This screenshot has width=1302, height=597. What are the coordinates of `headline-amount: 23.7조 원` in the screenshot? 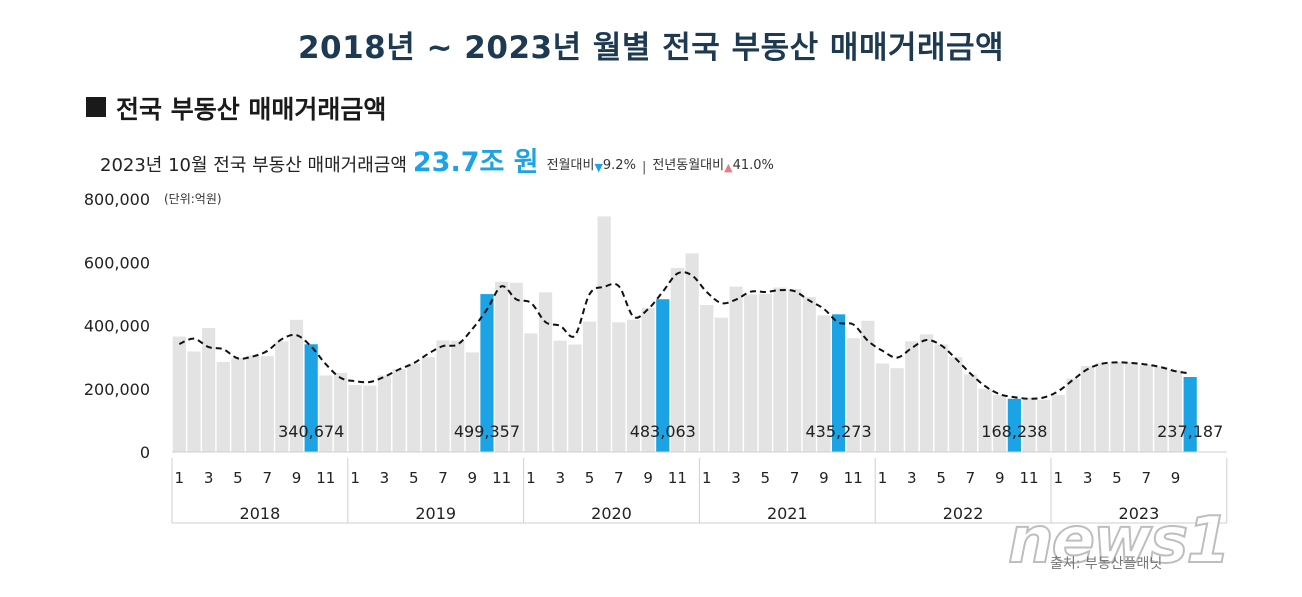 It's located at (475, 162).